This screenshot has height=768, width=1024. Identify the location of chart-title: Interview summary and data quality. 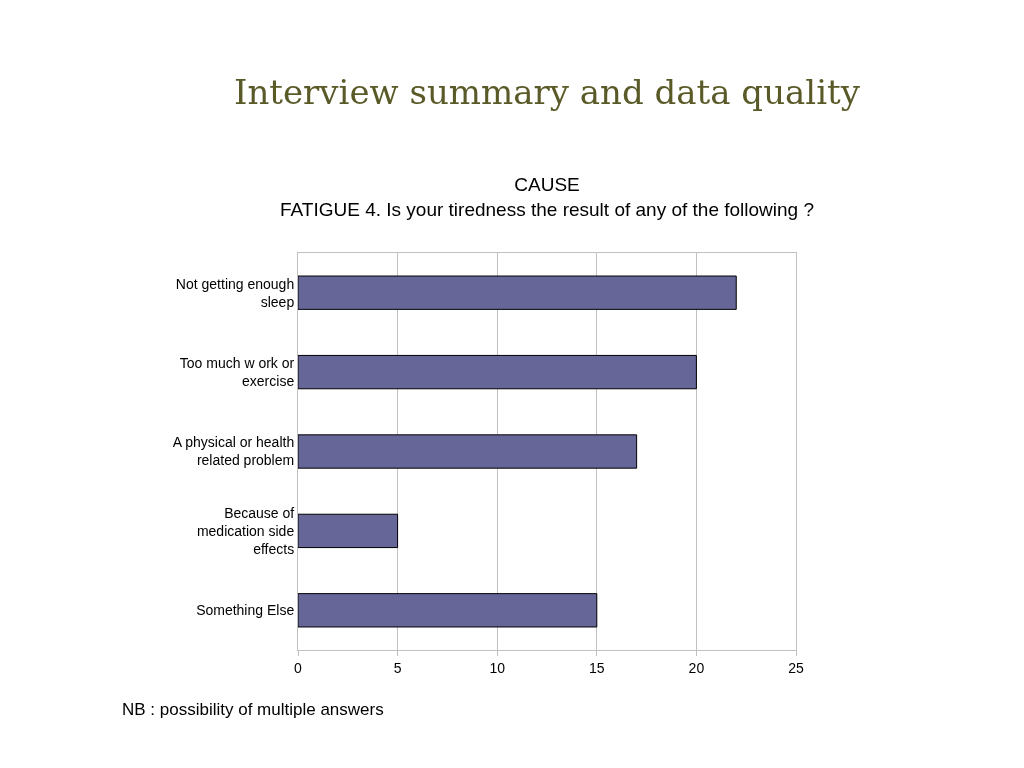
(547, 92).